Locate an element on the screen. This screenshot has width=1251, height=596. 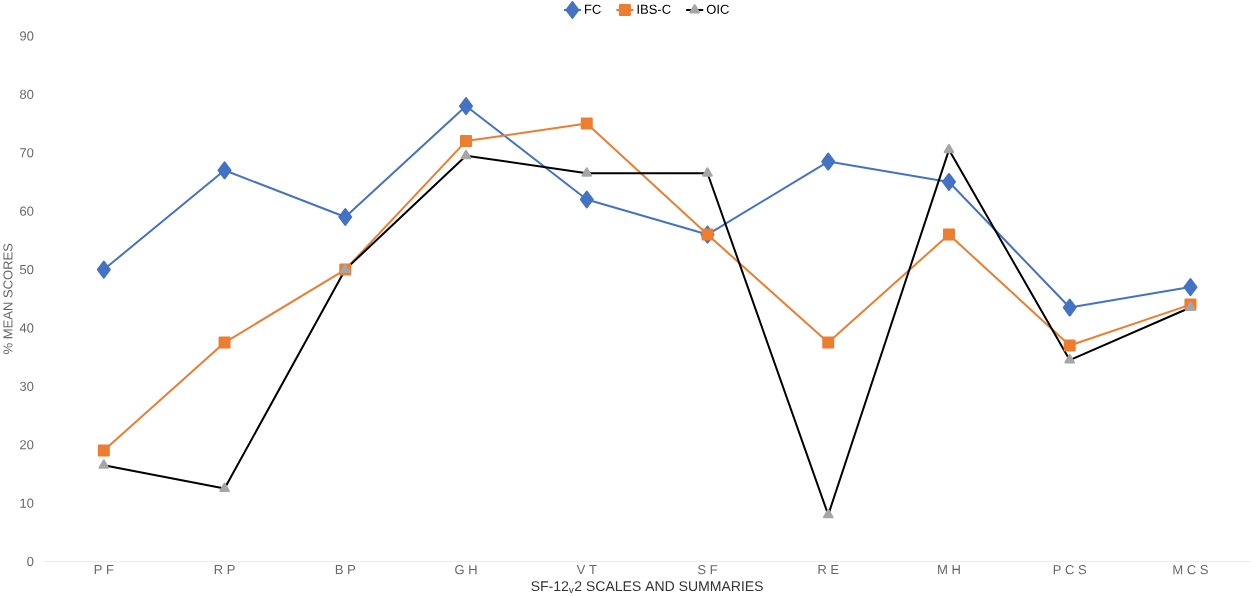
x-tick-label: P C S is located at coordinates (1070, 569).